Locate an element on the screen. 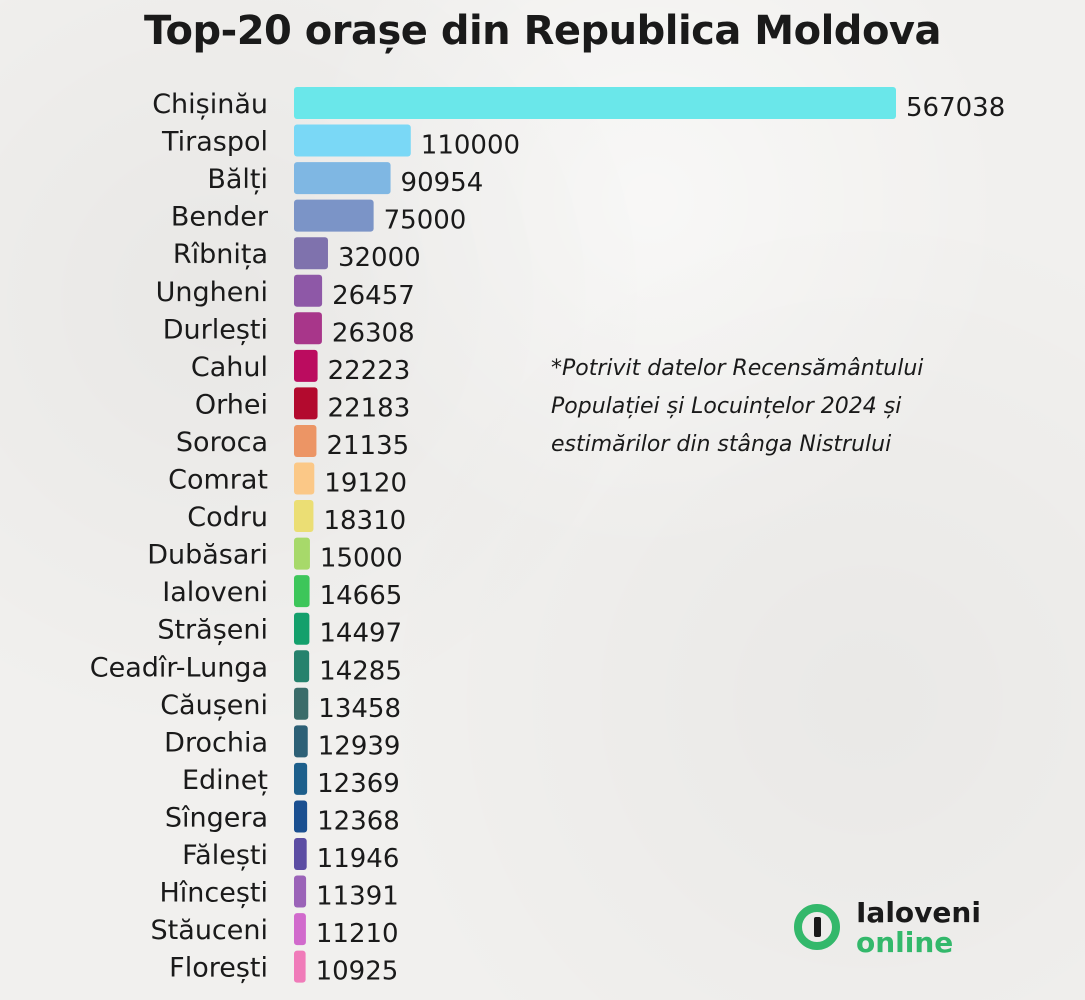 Image resolution: width=1085 pixels, height=1000 pixels. value-label: 22223 is located at coordinates (369, 371).